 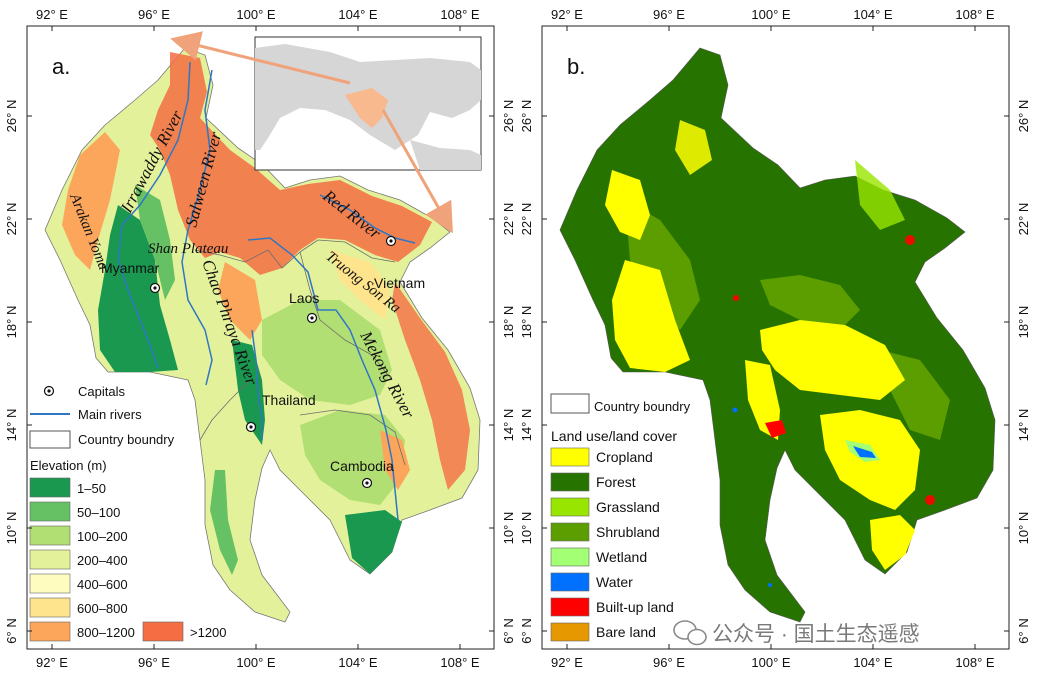 I want to click on inset-locator-map, so click(x=326, y=132).